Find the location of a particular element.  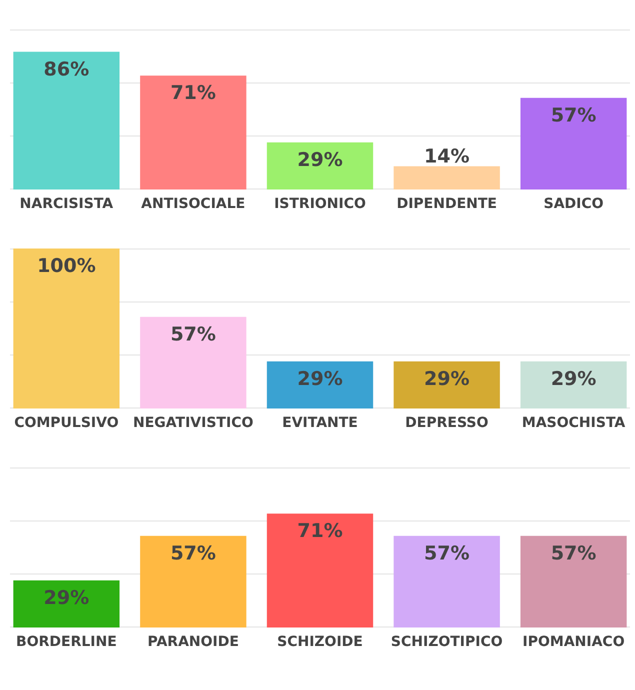

data-label: 100% is located at coordinates (66, 266).